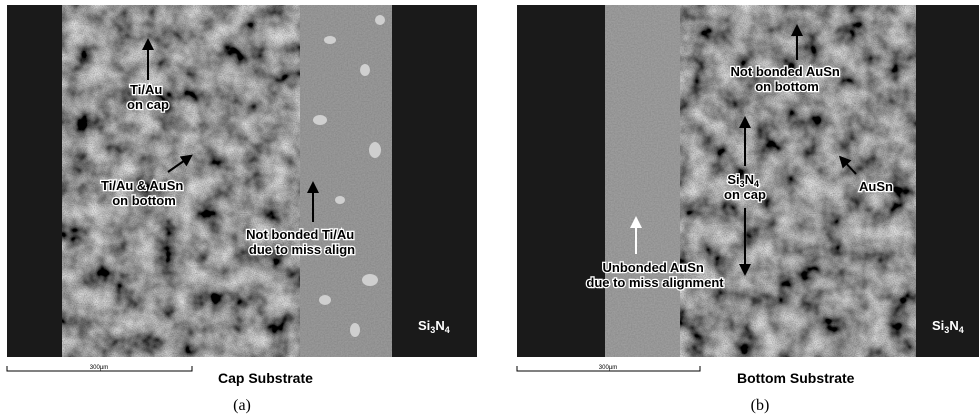 This screenshot has height=419, width=979. Describe the element at coordinates (745, 187) in the screenshot. I see `annotation: Si3N4 on cap` at that location.